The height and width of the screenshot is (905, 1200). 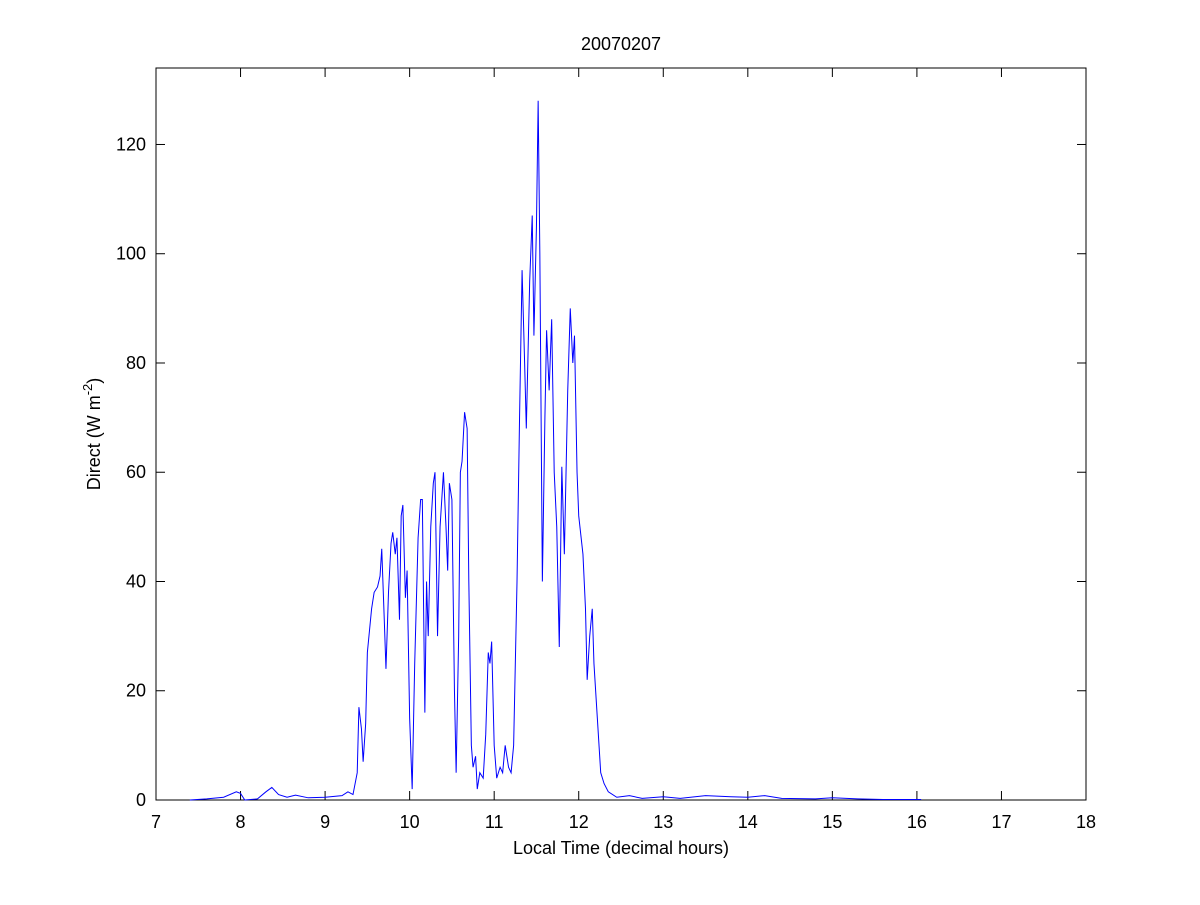 What do you see at coordinates (325, 822) in the screenshot?
I see `x-tick-label: 9` at bounding box center [325, 822].